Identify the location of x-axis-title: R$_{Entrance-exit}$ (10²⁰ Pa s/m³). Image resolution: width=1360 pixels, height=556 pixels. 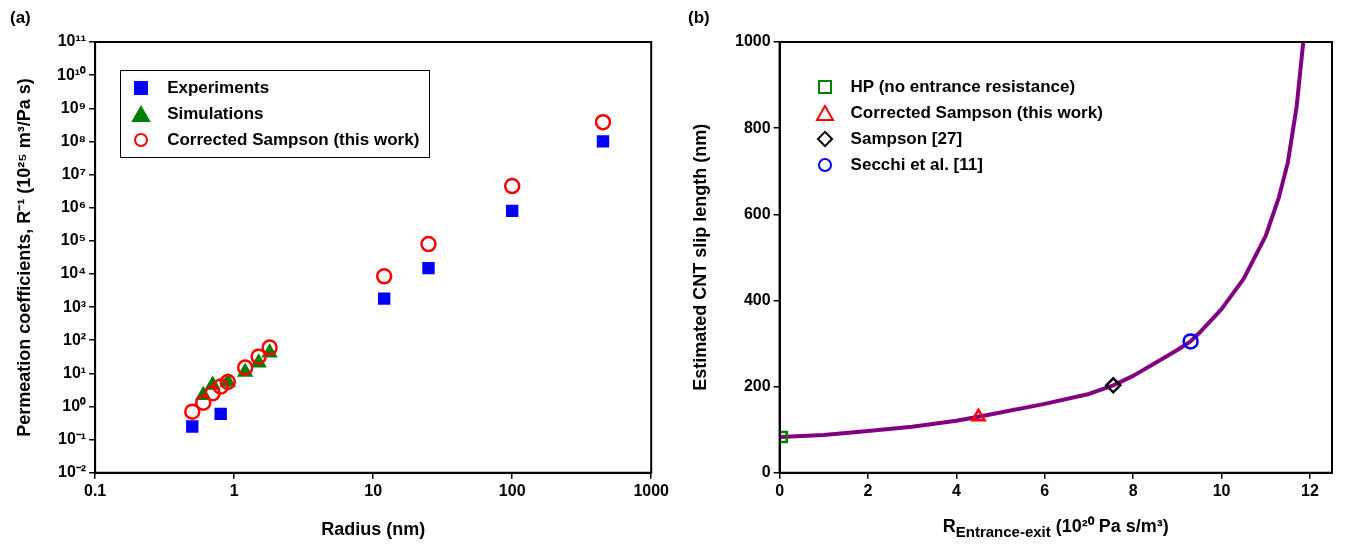
(1055, 527).